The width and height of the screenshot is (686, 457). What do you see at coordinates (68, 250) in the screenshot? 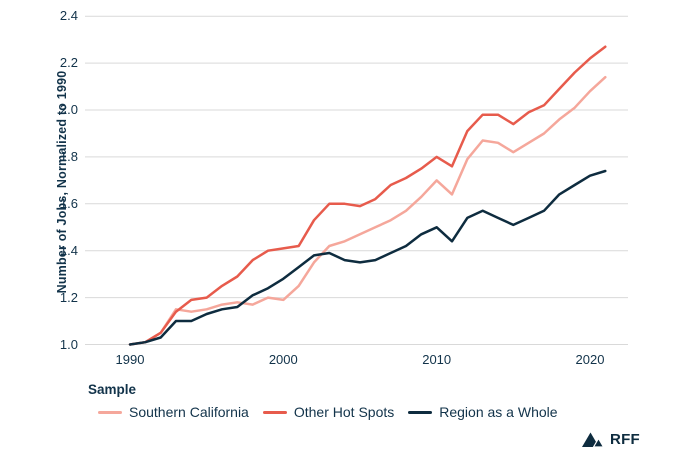
I see `y-tick-label-1.4: 1.4` at bounding box center [68, 250].